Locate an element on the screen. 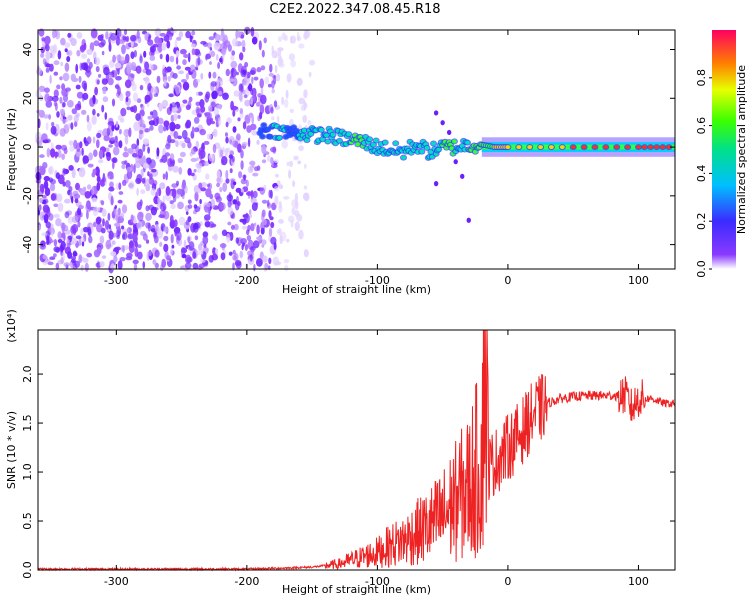 The height and width of the screenshot is (600, 750). colorbar-tick-label: 0.4 is located at coordinates (701, 174).